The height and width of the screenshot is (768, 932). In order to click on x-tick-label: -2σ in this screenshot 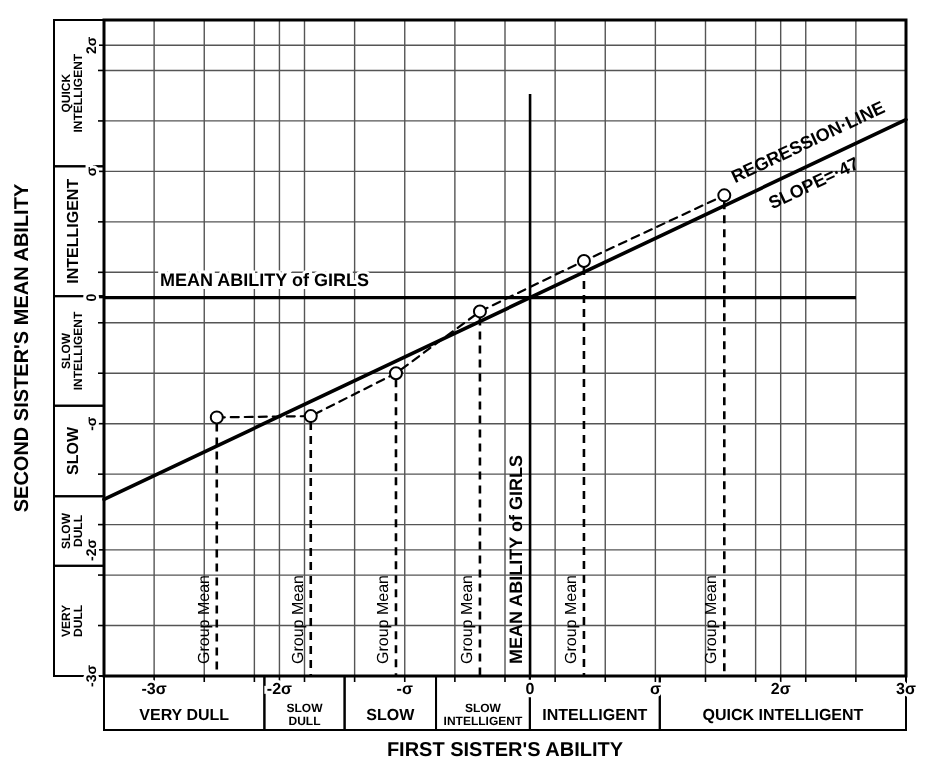, I will do `click(280, 689)`.